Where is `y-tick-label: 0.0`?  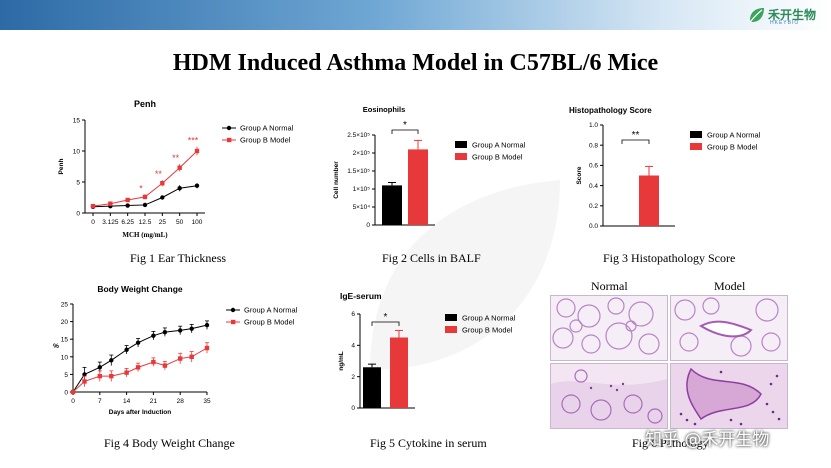
y-tick-label: 0.0 is located at coordinates (593, 226).